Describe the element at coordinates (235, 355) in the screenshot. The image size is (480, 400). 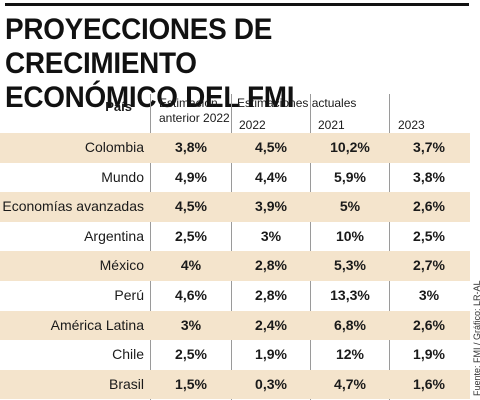
I see `table-row: Chile 2,5% 1,9% 12% 1,9%` at that location.